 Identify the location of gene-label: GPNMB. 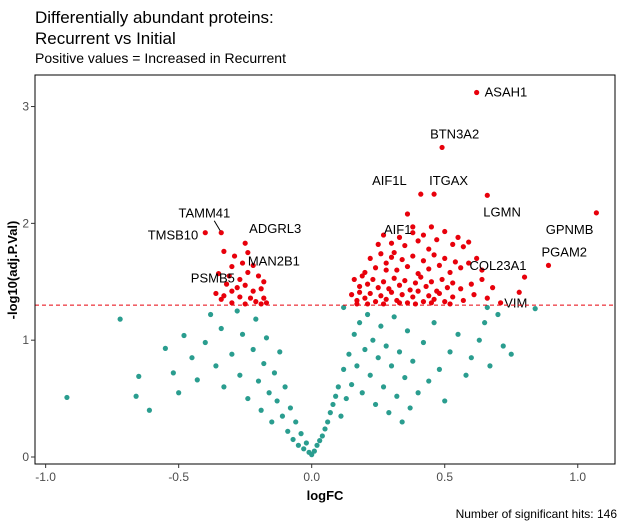
(570, 229).